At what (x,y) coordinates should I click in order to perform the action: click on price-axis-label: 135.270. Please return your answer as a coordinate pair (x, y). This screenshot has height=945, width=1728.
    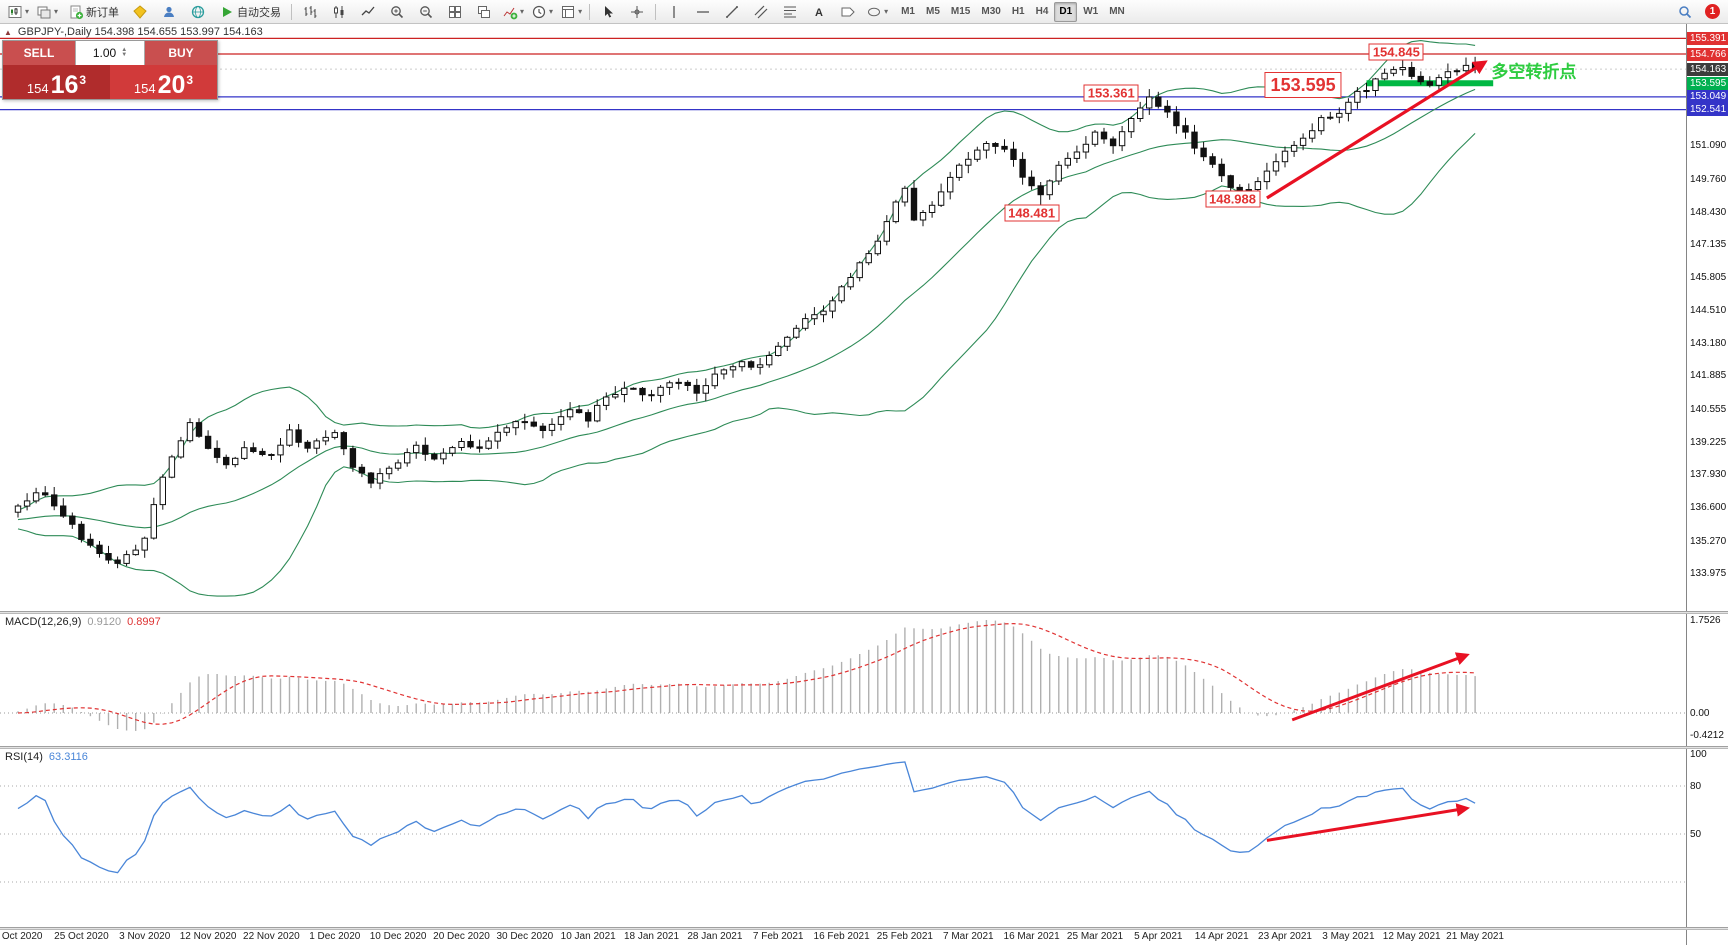
    Looking at the image, I should click on (1708, 541).